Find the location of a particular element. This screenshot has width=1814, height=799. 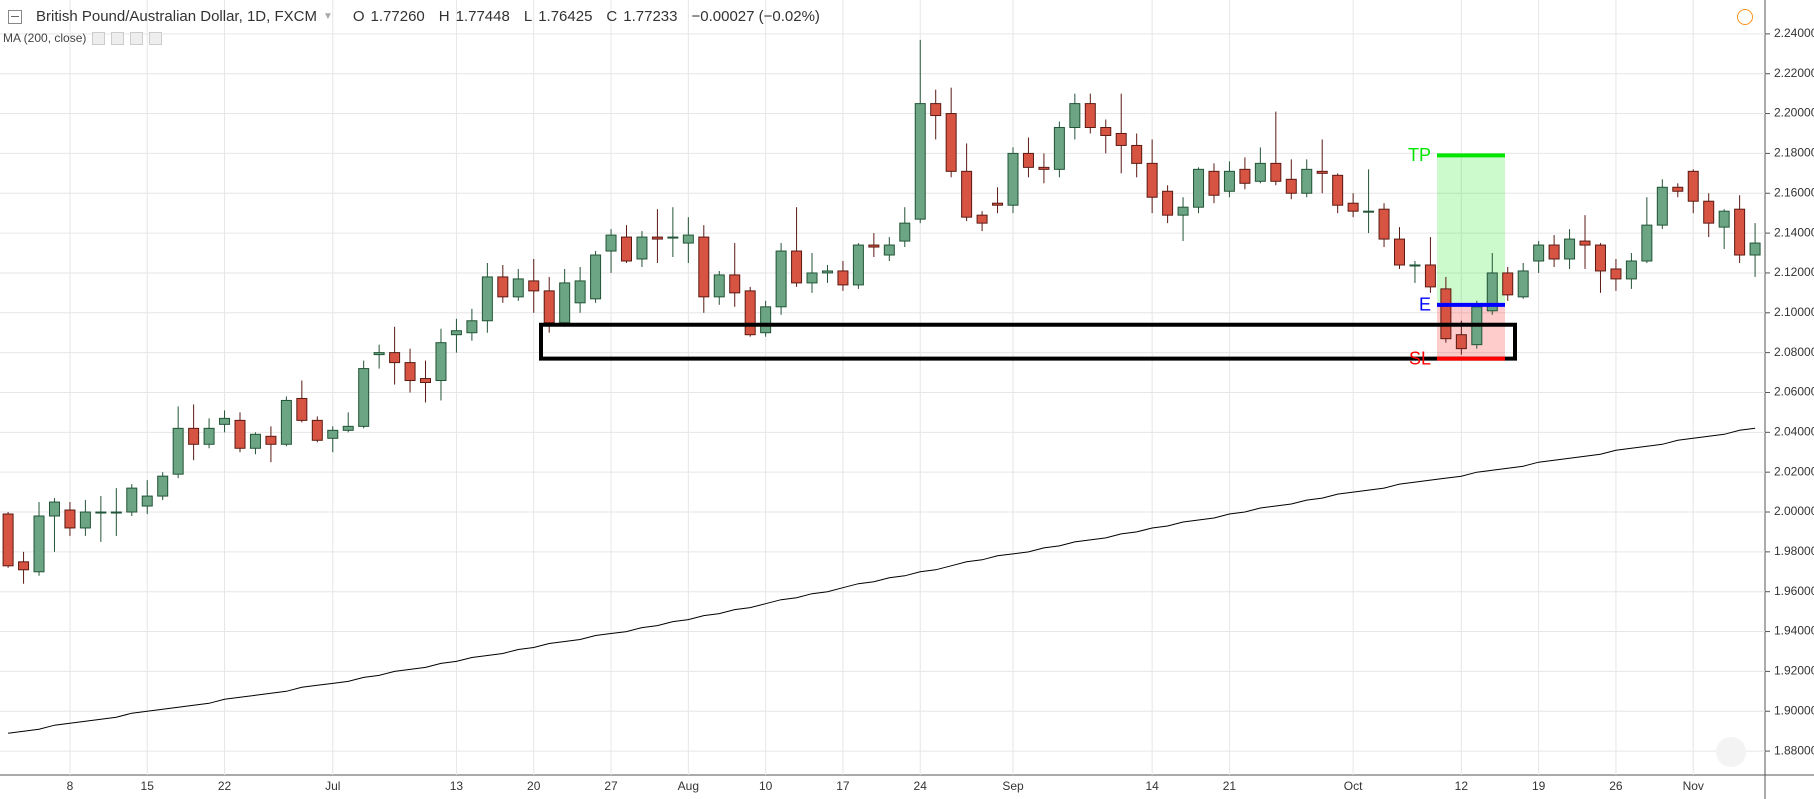

x-tick-label: 22 is located at coordinates (225, 786).